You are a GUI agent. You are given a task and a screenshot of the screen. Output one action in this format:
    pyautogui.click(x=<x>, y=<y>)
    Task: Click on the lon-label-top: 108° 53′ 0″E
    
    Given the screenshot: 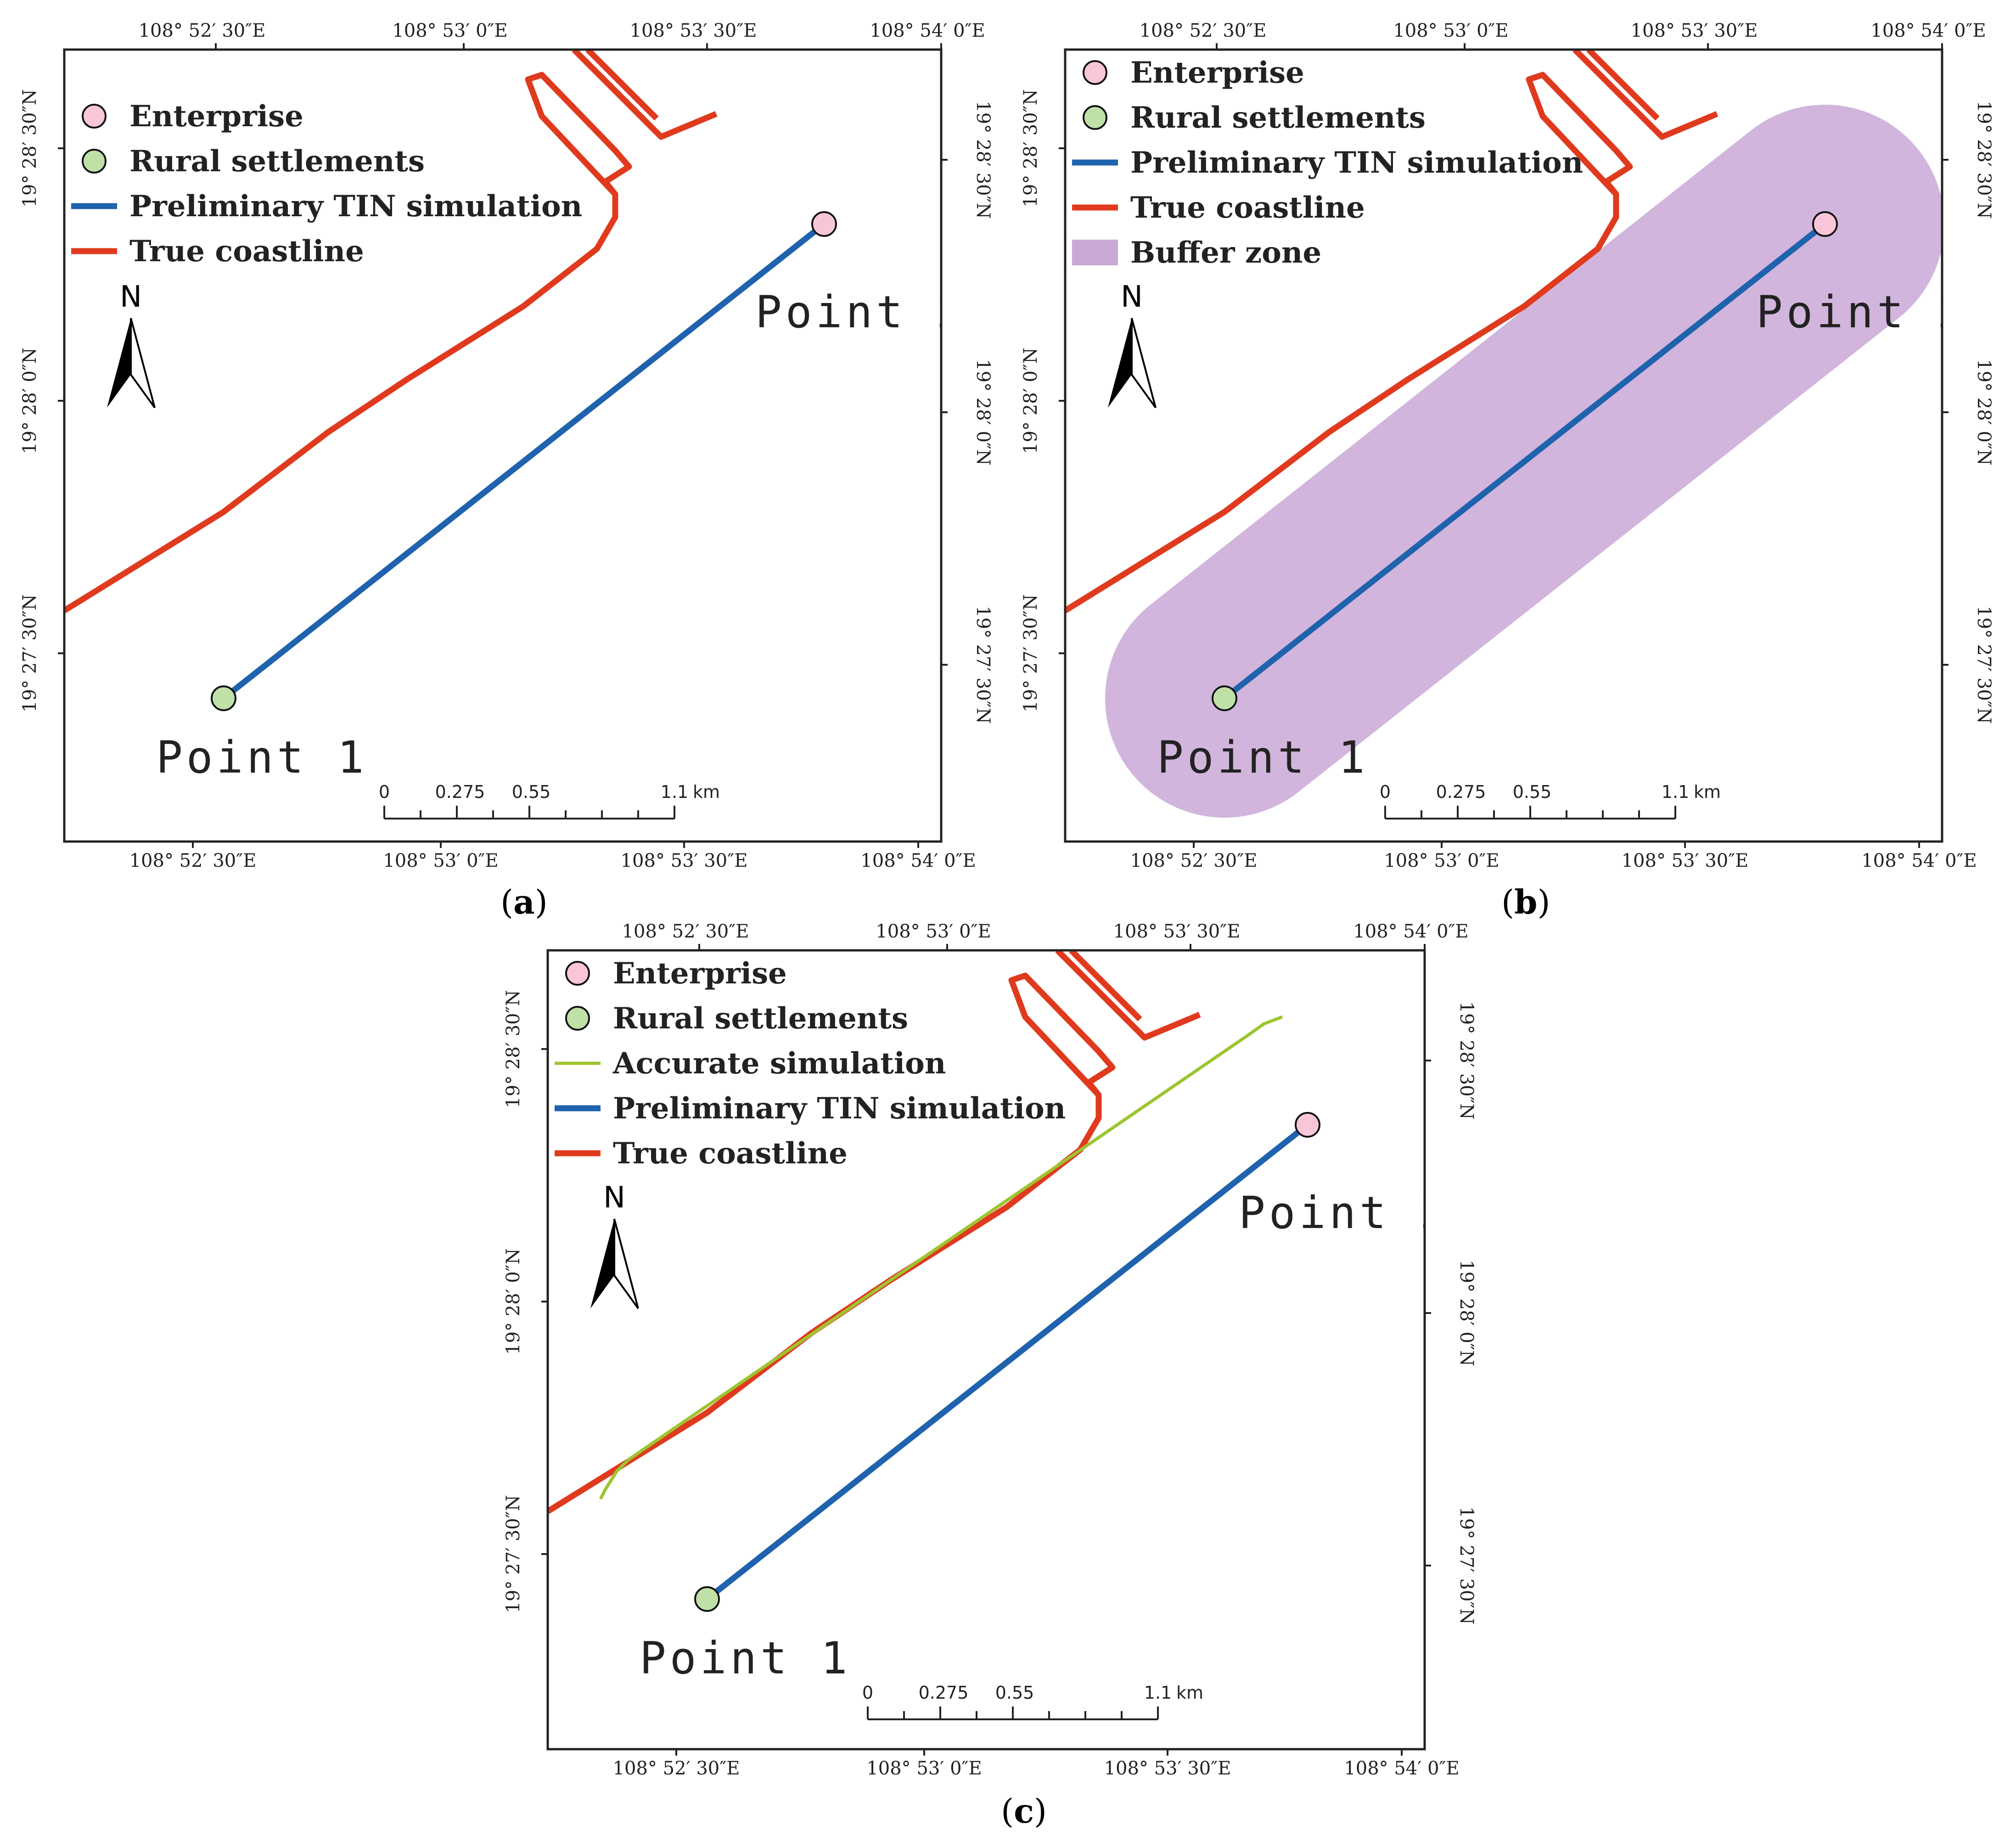 What is the action you would take?
    pyautogui.click(x=1450, y=30)
    